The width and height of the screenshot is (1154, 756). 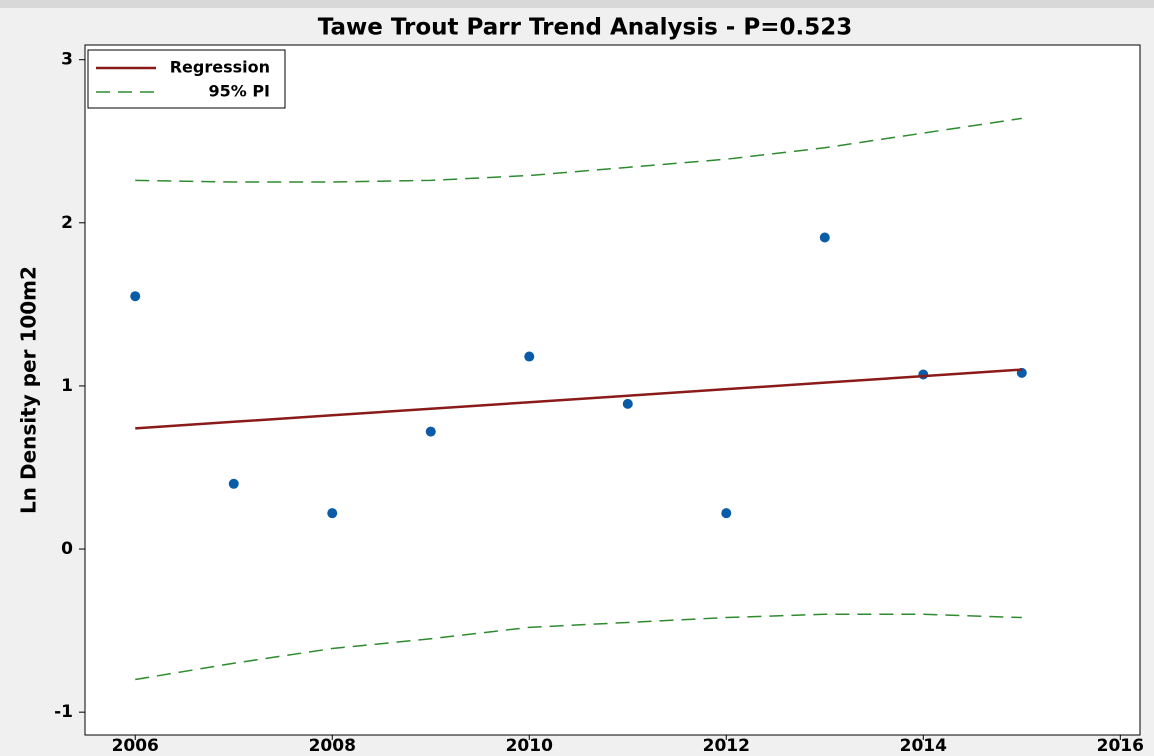 I want to click on y-tick-label: -1, so click(x=63, y=712).